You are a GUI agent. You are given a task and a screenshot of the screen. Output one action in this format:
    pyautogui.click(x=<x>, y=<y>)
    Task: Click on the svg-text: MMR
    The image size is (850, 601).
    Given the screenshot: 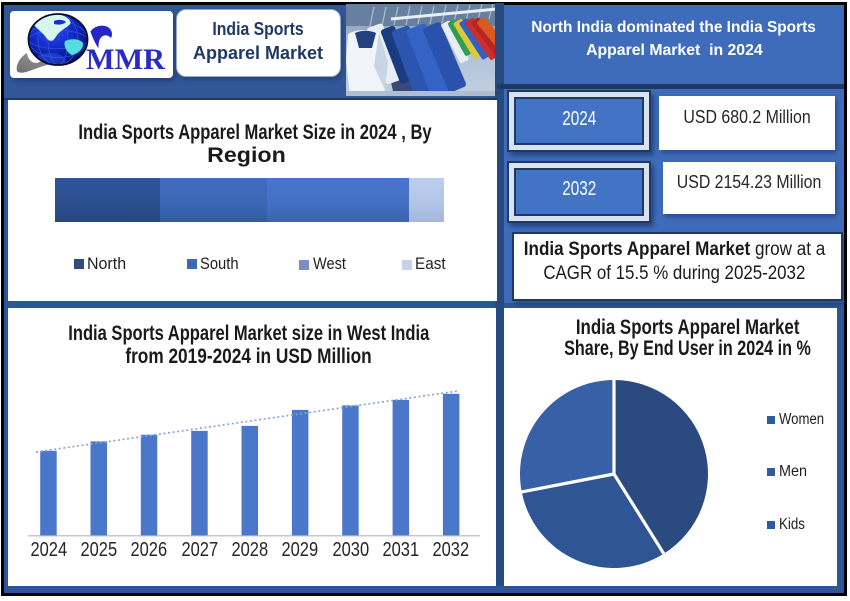 What is the action you would take?
    pyautogui.click(x=126, y=60)
    